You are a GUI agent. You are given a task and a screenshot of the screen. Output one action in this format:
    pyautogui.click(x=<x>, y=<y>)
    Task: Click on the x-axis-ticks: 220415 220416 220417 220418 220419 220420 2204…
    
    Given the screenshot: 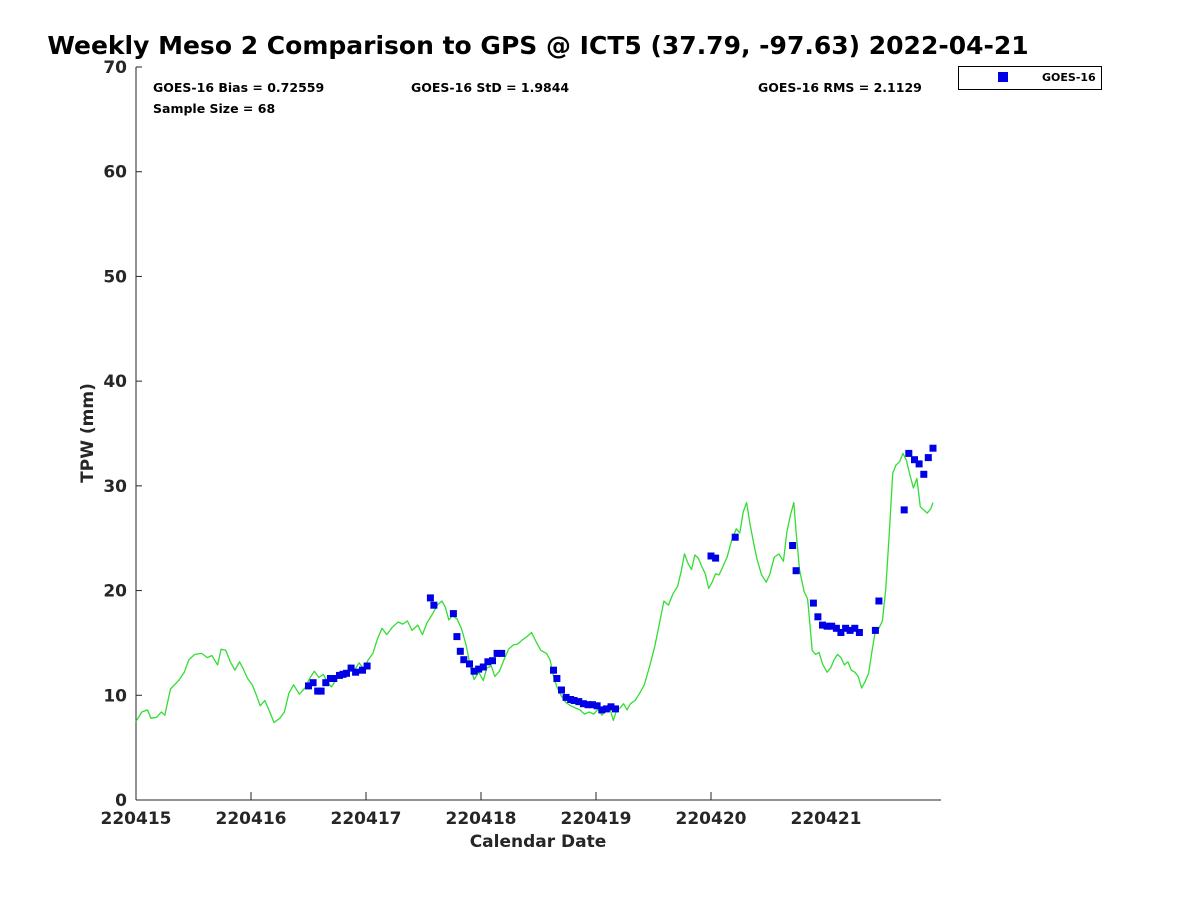 What is the action you would take?
    pyautogui.click(x=481, y=810)
    